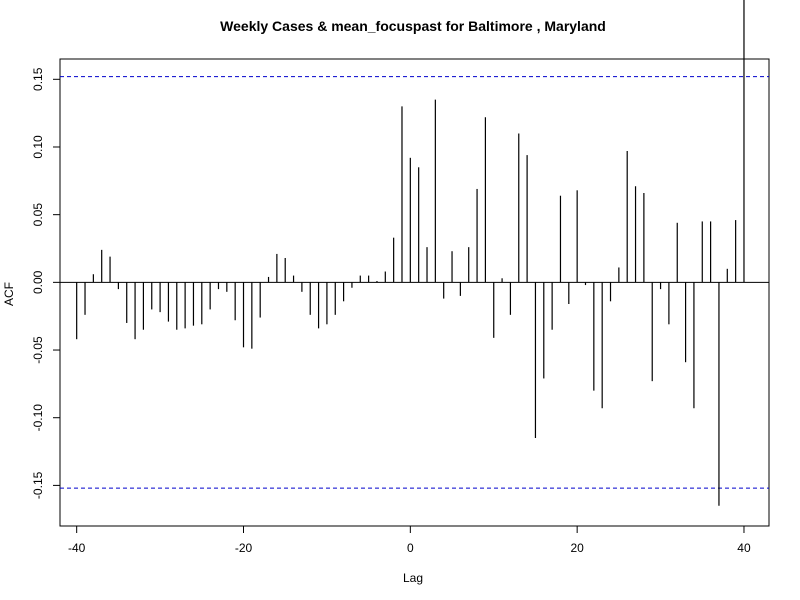 This screenshot has width=800, height=600. Describe the element at coordinates (77, 548) in the screenshot. I see `x-tick-label: -40` at that location.